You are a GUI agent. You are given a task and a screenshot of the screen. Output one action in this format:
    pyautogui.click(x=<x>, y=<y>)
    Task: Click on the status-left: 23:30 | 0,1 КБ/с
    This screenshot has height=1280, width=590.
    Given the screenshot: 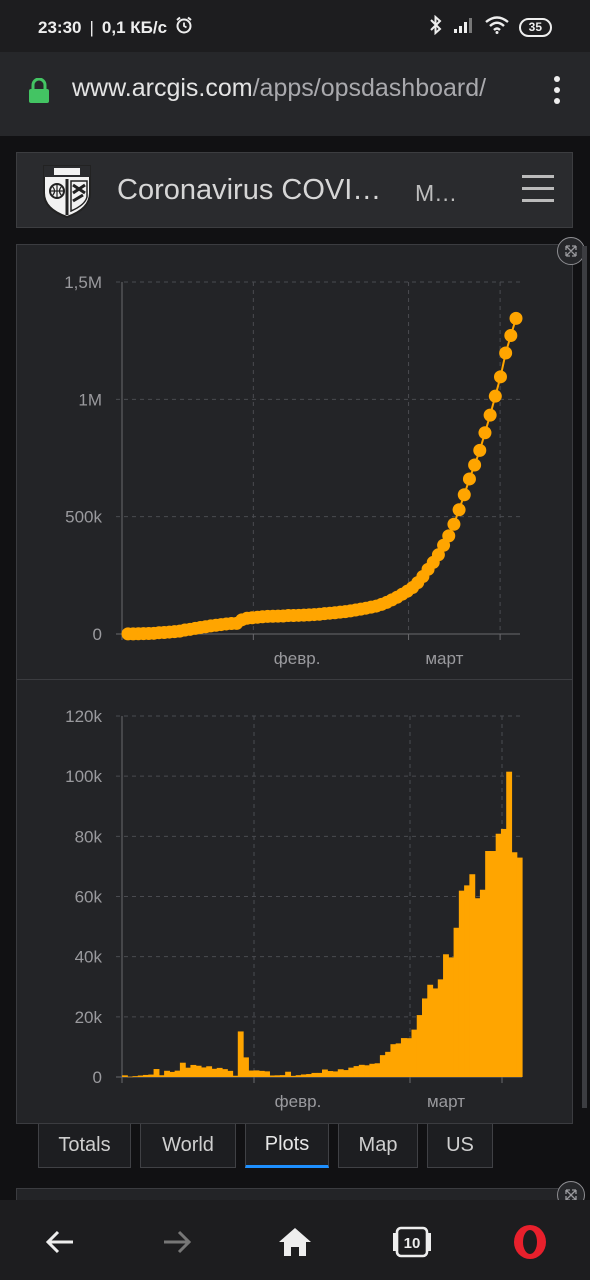 What is the action you would take?
    pyautogui.click(x=115, y=27)
    